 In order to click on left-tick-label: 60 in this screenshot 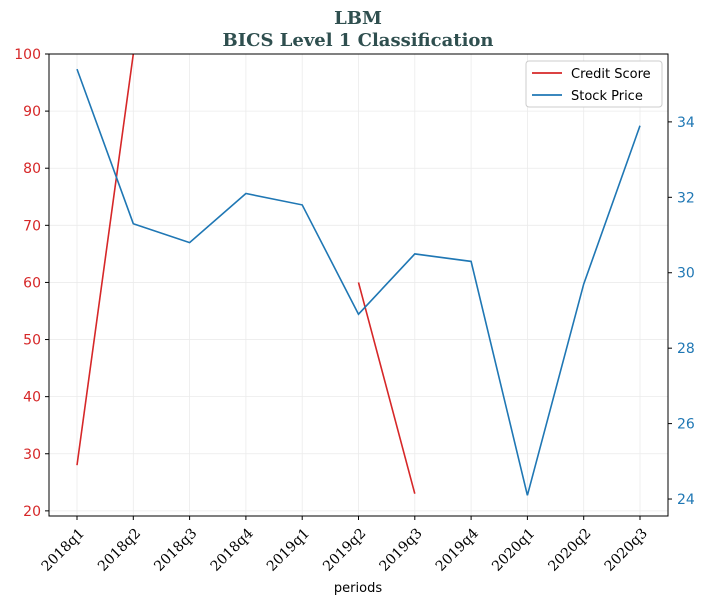, I will do `click(32, 283)`.